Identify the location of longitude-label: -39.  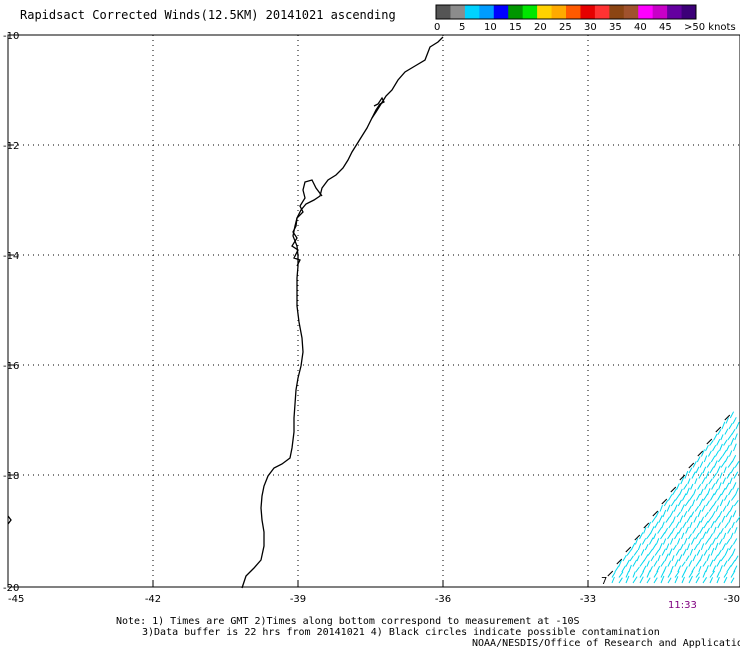
(298, 599).